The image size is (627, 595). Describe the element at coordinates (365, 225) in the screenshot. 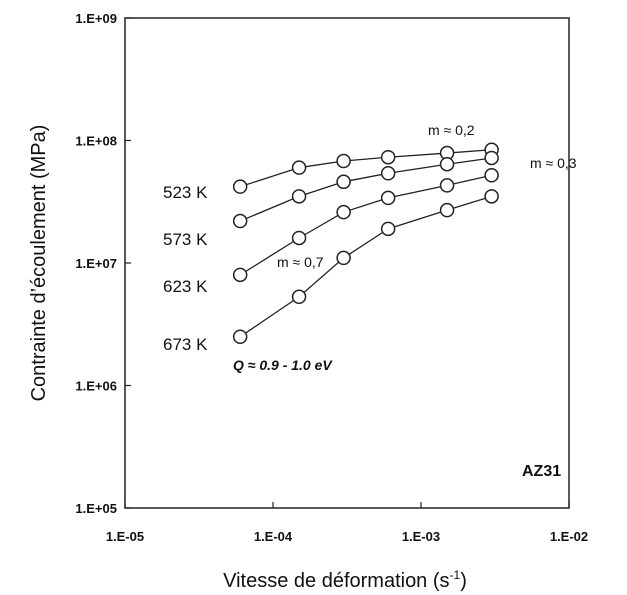

I see `series-line-623-k` at that location.